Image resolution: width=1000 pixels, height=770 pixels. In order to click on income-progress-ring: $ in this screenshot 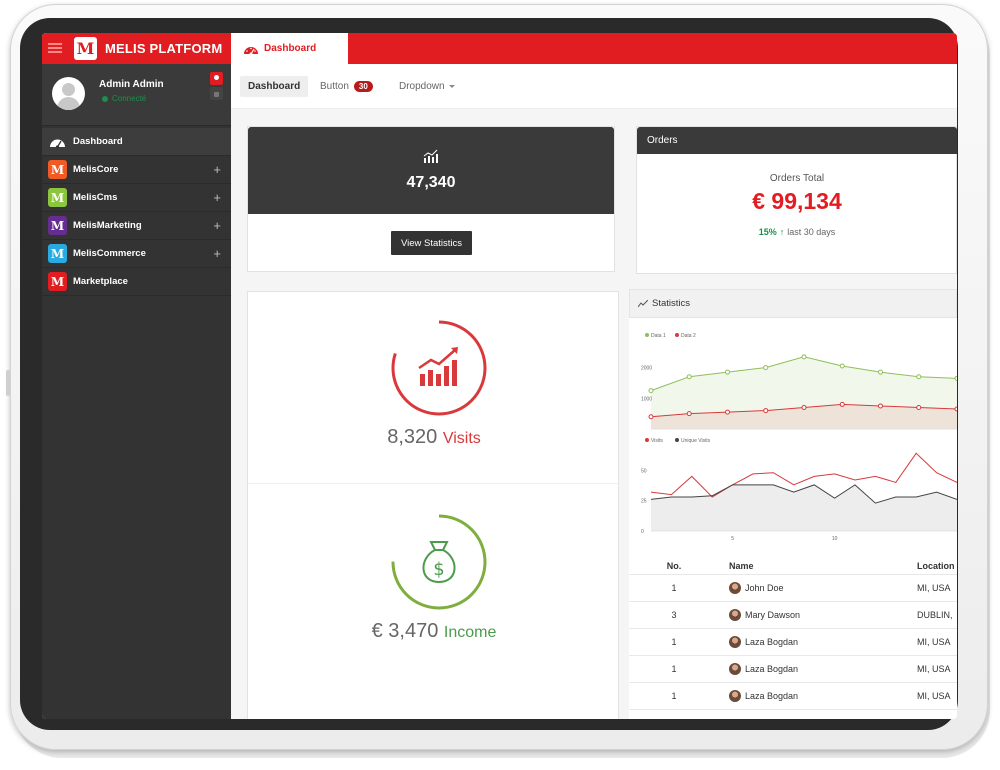, I will do `click(439, 562)`.